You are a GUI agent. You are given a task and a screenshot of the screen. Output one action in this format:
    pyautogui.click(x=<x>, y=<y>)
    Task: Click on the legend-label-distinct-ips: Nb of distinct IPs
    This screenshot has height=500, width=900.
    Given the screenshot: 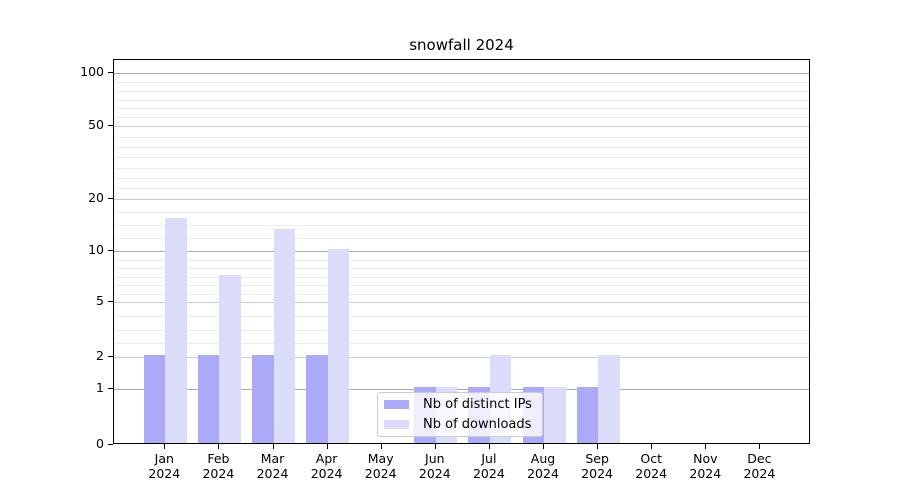 What is the action you would take?
    pyautogui.click(x=477, y=404)
    